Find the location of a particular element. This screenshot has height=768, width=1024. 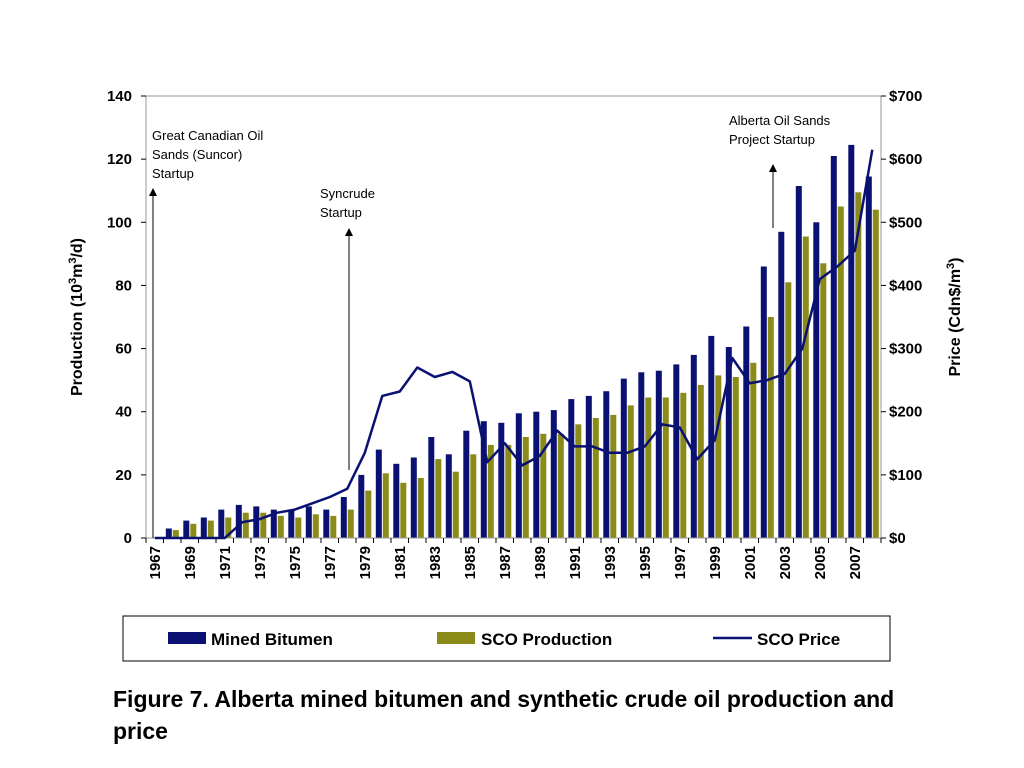

x-tick-label: 1999 is located at coordinates (715, 562).